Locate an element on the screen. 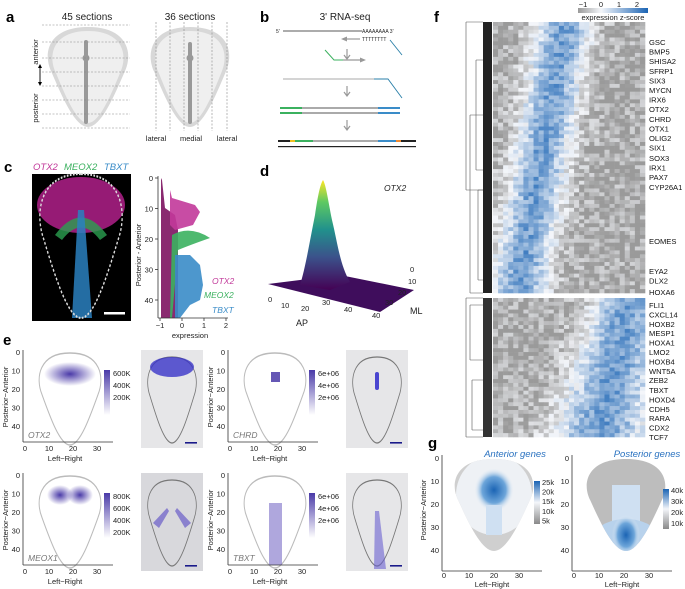 The width and height of the screenshot is (685, 589). gene-label: SIX3 is located at coordinates (657, 80).